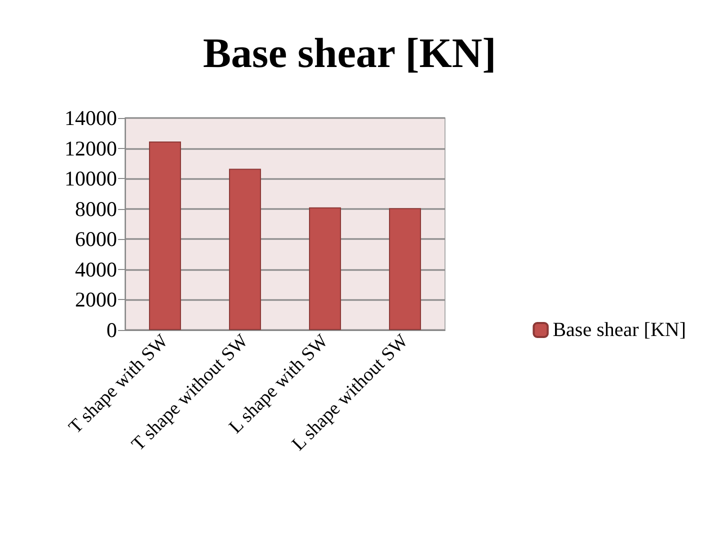 This screenshot has width=709, height=542. I want to click on y-tick-label: 8000, so click(96, 208).